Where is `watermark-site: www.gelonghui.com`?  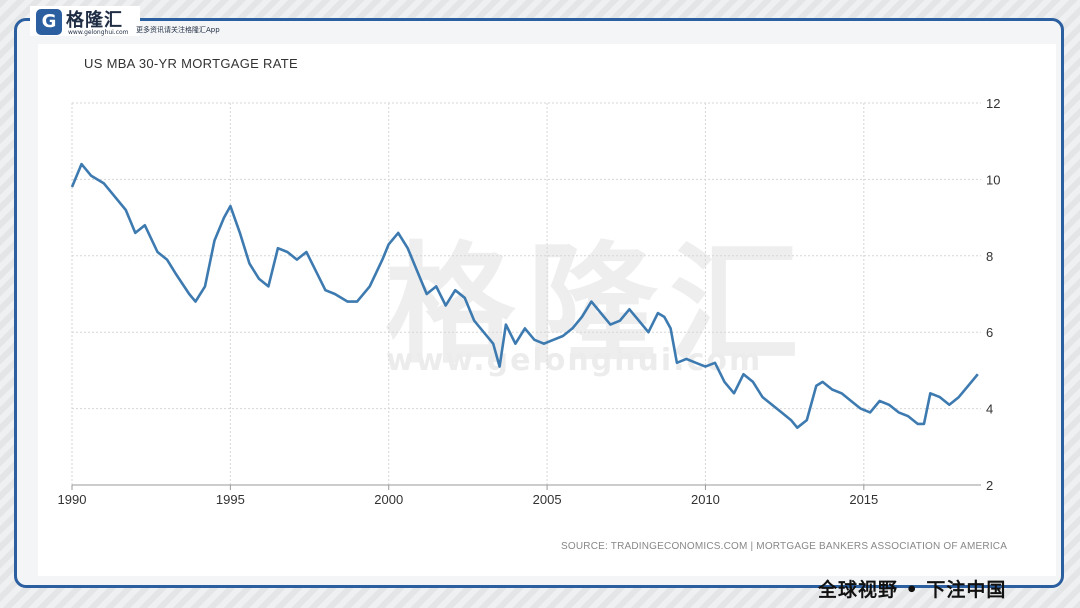
watermark-site: www.gelonghui.com is located at coordinates (574, 360).